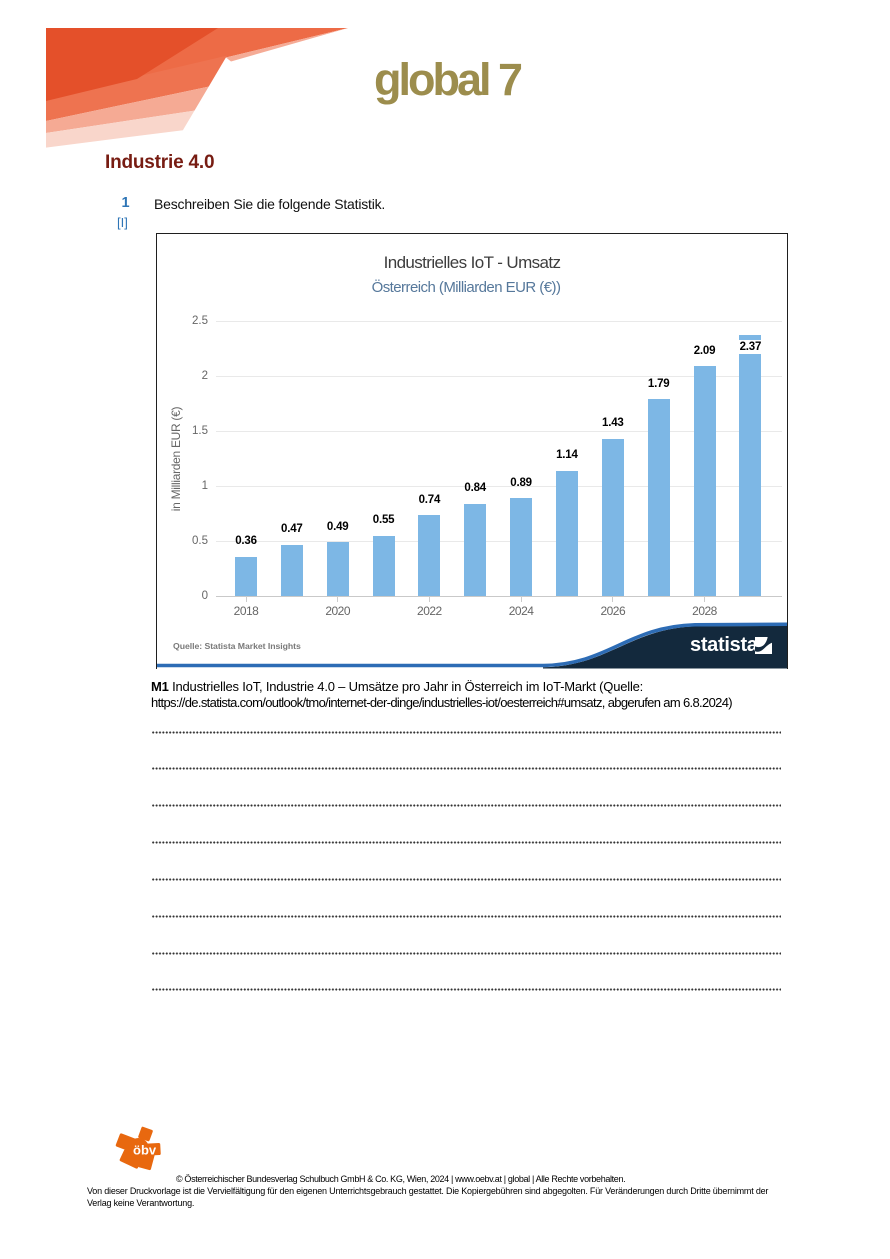 Image resolution: width=890 pixels, height=1259 pixels. Describe the element at coordinates (145, 1150) in the screenshot. I see `svg-text: öbv` at that location.